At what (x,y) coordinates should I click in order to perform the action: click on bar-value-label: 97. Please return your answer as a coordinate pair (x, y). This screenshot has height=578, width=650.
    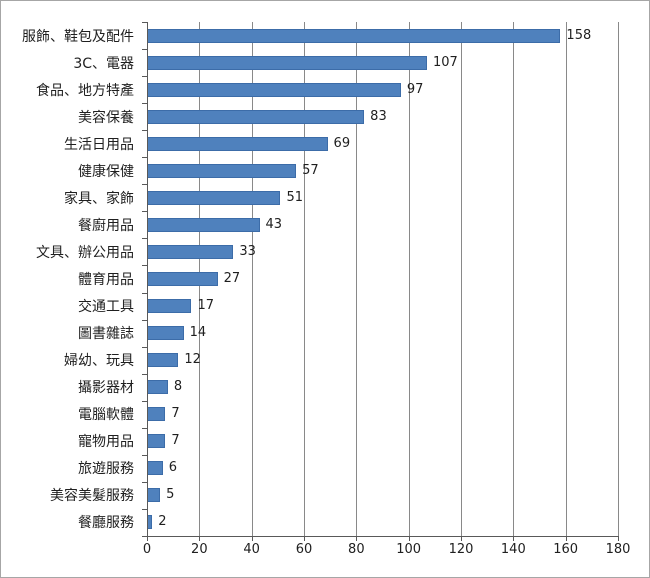
    Looking at the image, I should click on (415, 89).